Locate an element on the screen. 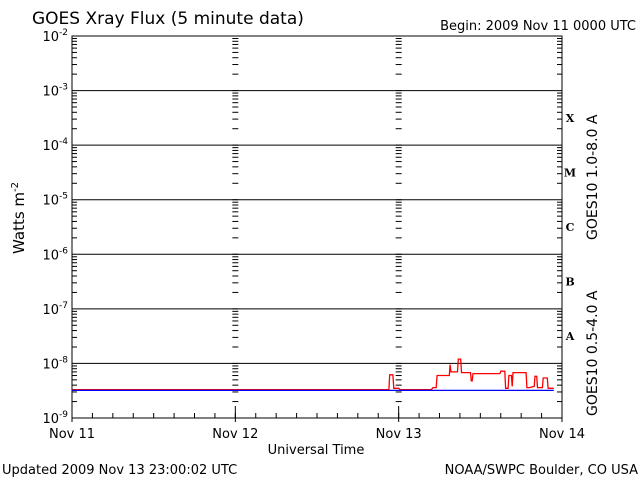 This screenshot has height=480, width=640. begin-label: Begin: 2009 Nov 11 0000 UTC is located at coordinates (538, 26).